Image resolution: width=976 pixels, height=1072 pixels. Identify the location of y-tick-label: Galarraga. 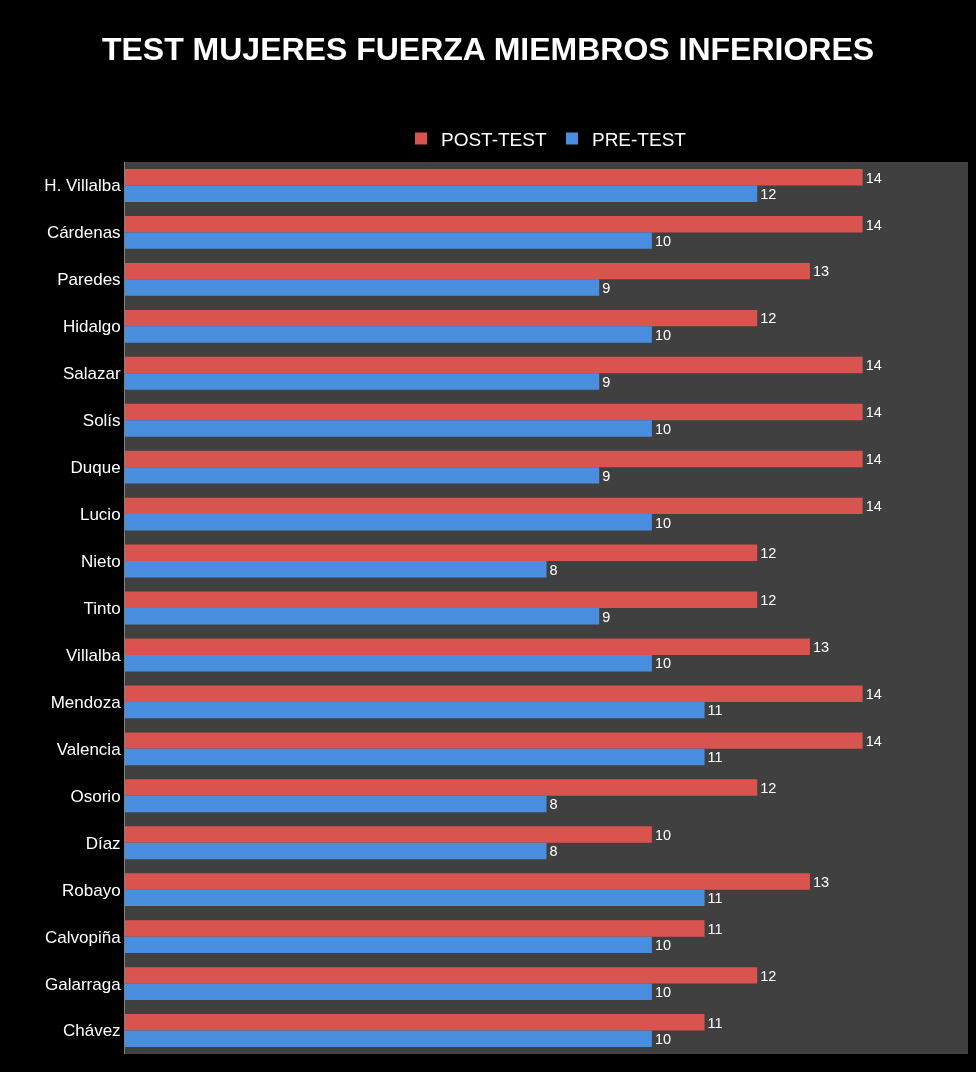
(83, 984).